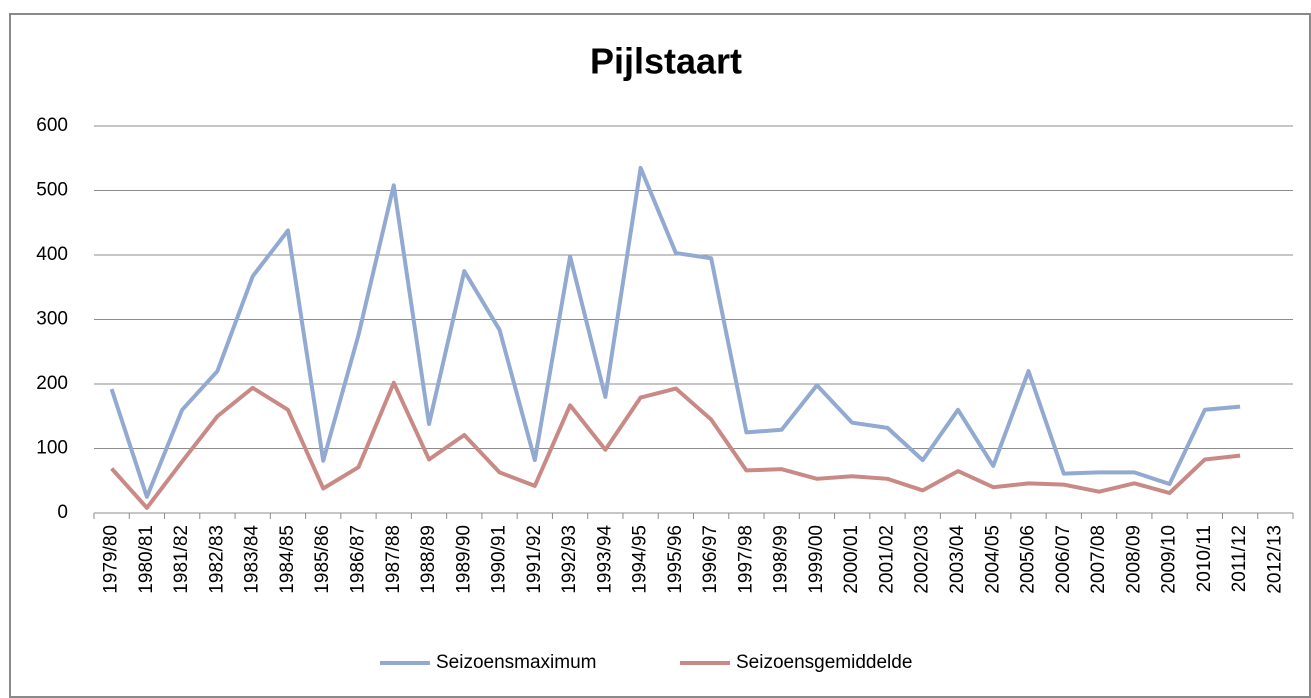  I want to click on x-tick-label: 1995/96, so click(675, 559).